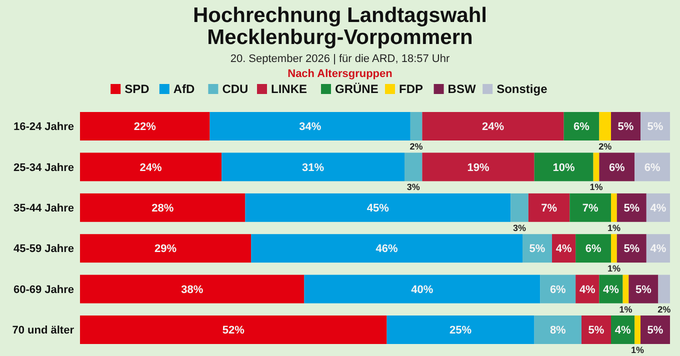 This screenshot has width=680, height=356. I want to click on data-label: 31%, so click(313, 168).